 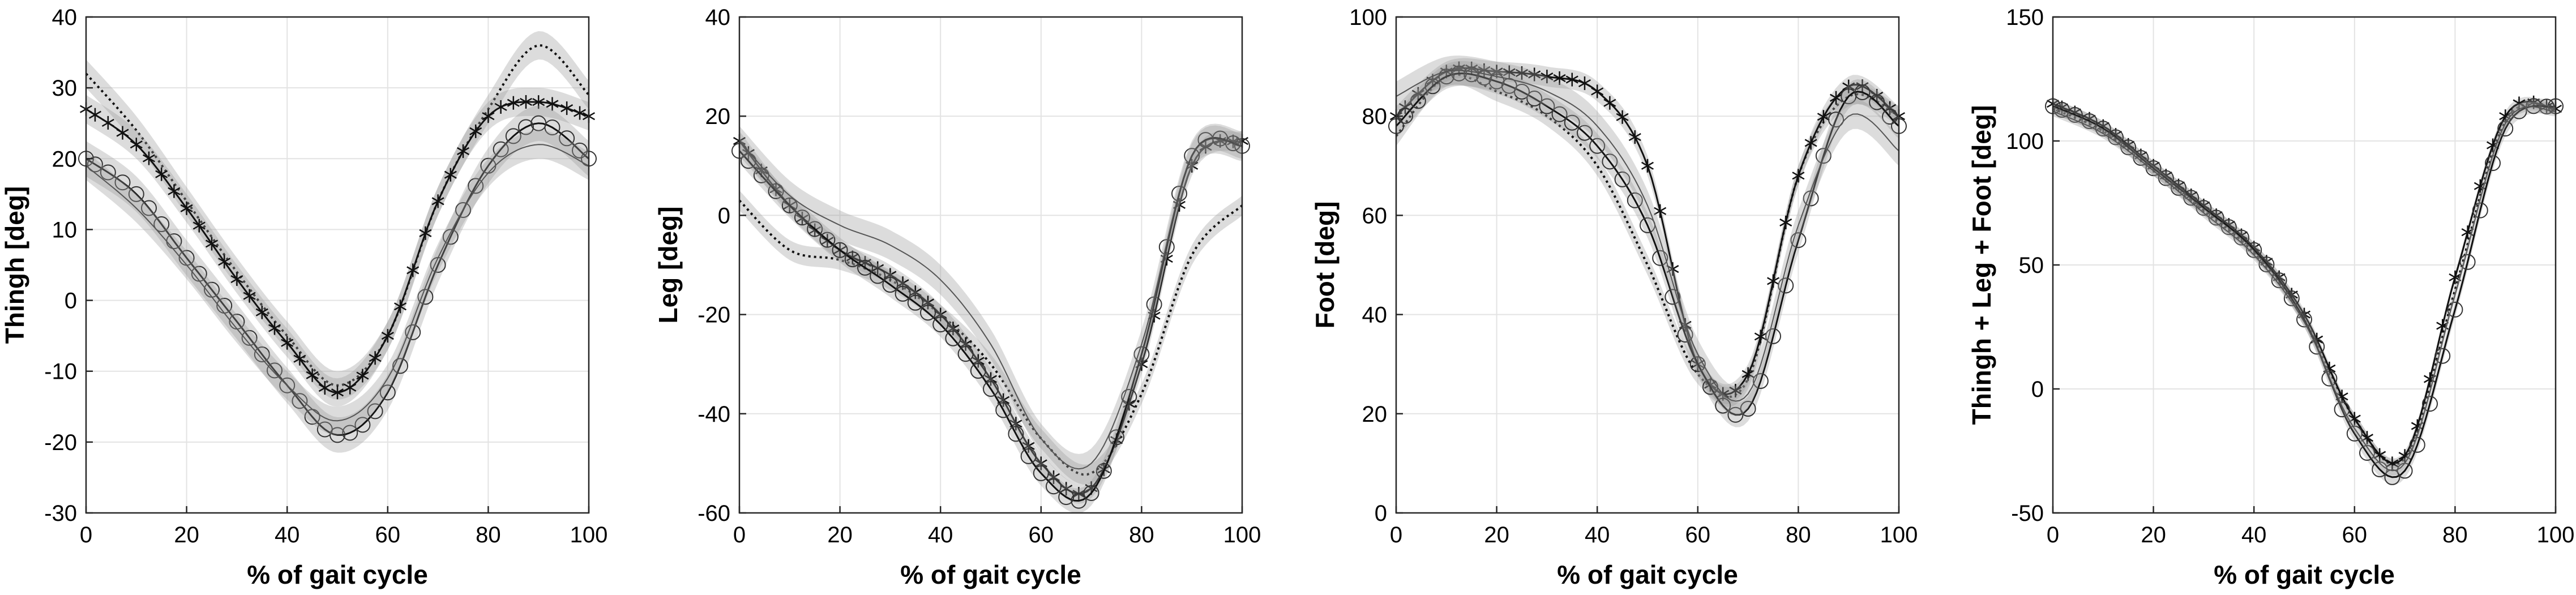 What do you see at coordinates (337, 574) in the screenshot?
I see `x-axis-label: % of gait cycle` at bounding box center [337, 574].